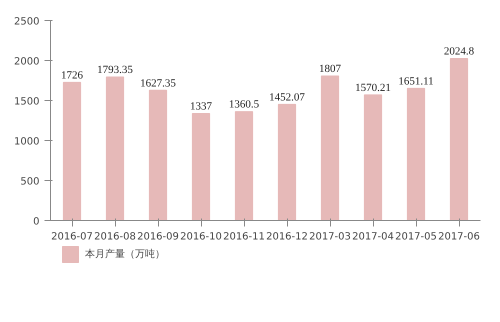 The image size is (500, 322). Describe the element at coordinates (287, 237) in the screenshot. I see `x-tick-label: 2016-12` at that location.